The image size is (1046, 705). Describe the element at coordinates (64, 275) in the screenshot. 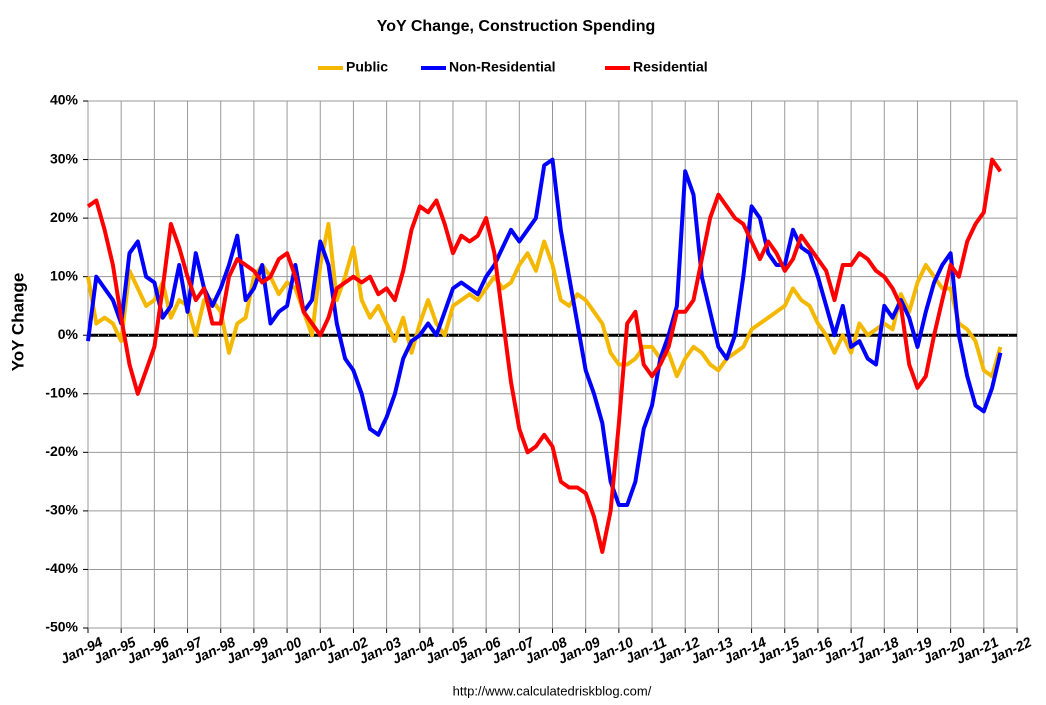

I see `y-tick-label: 10%` at that location.